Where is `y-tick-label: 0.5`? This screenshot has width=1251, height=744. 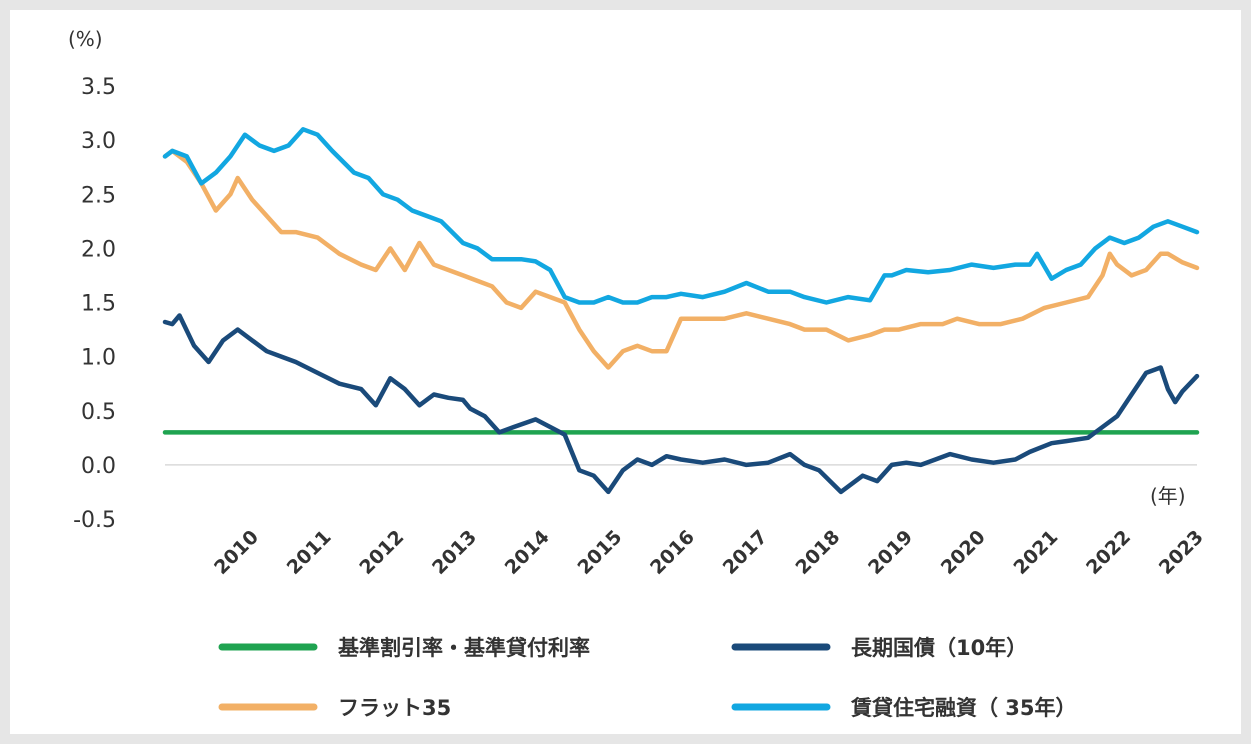 y-tick-label: 0.5 is located at coordinates (98, 412).